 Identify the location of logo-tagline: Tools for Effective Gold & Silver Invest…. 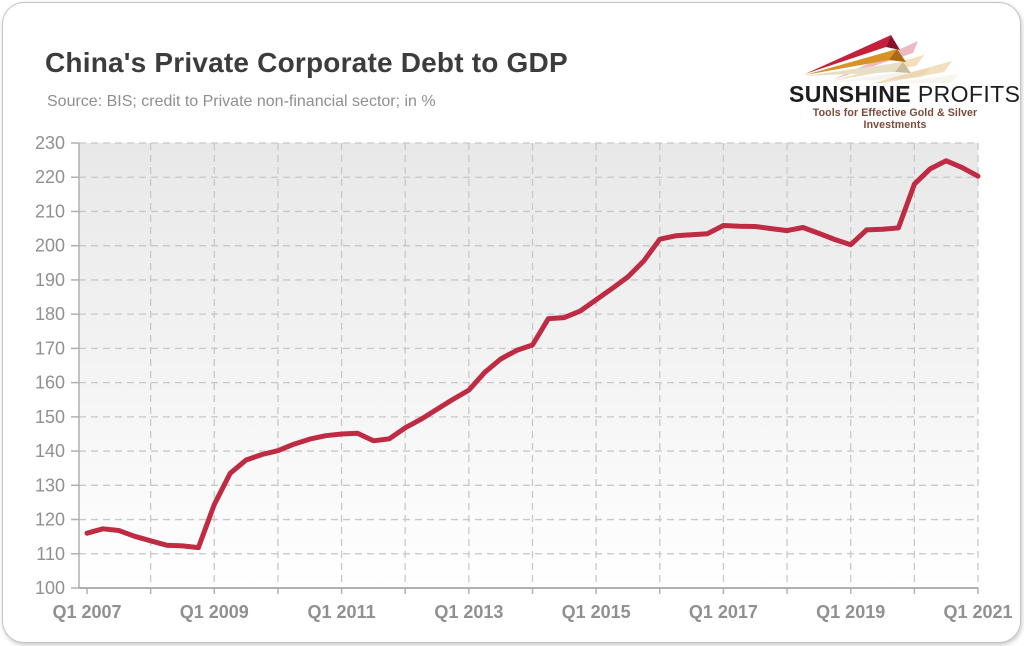
(895, 119).